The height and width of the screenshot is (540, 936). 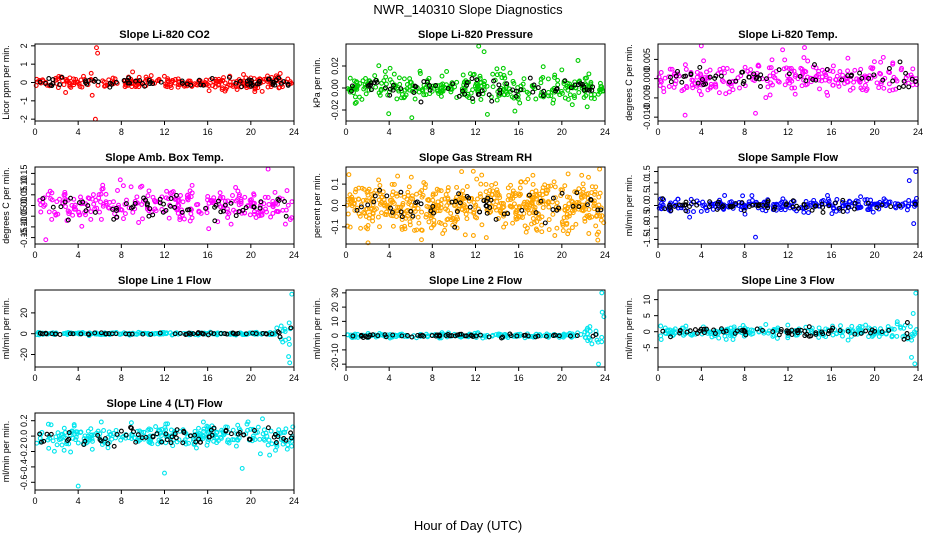 I want to click on panel-title: Slope Line 1 Flow, so click(x=164, y=281).